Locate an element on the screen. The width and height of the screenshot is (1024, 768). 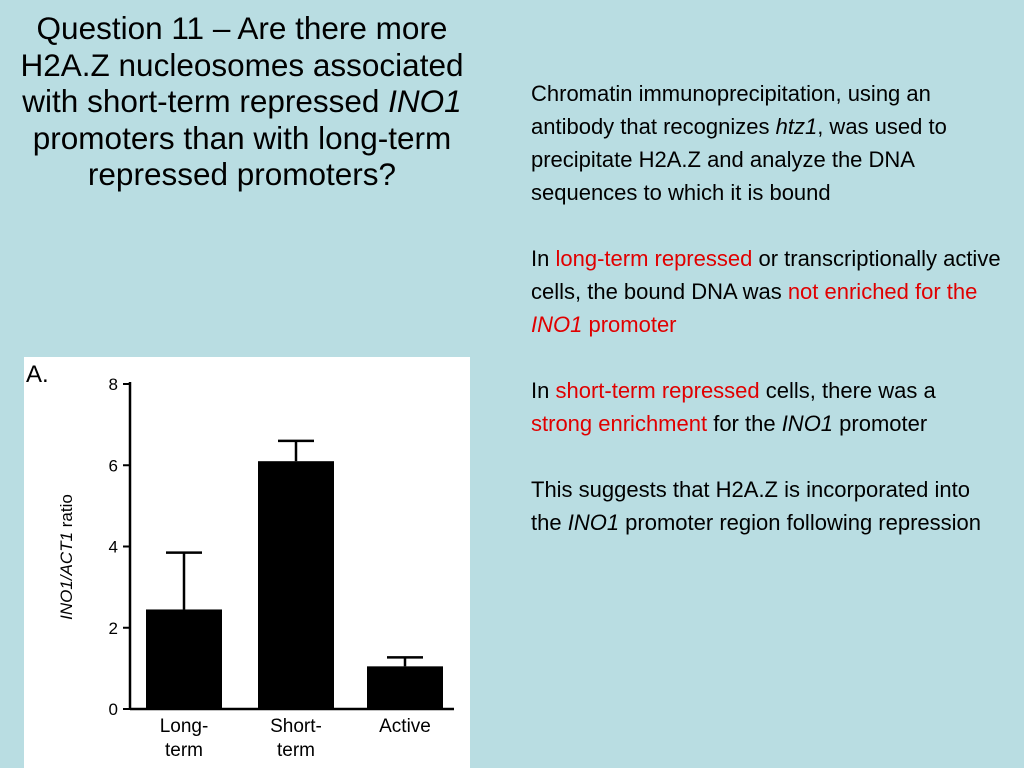
p2-text-a: In is located at coordinates (543, 258).